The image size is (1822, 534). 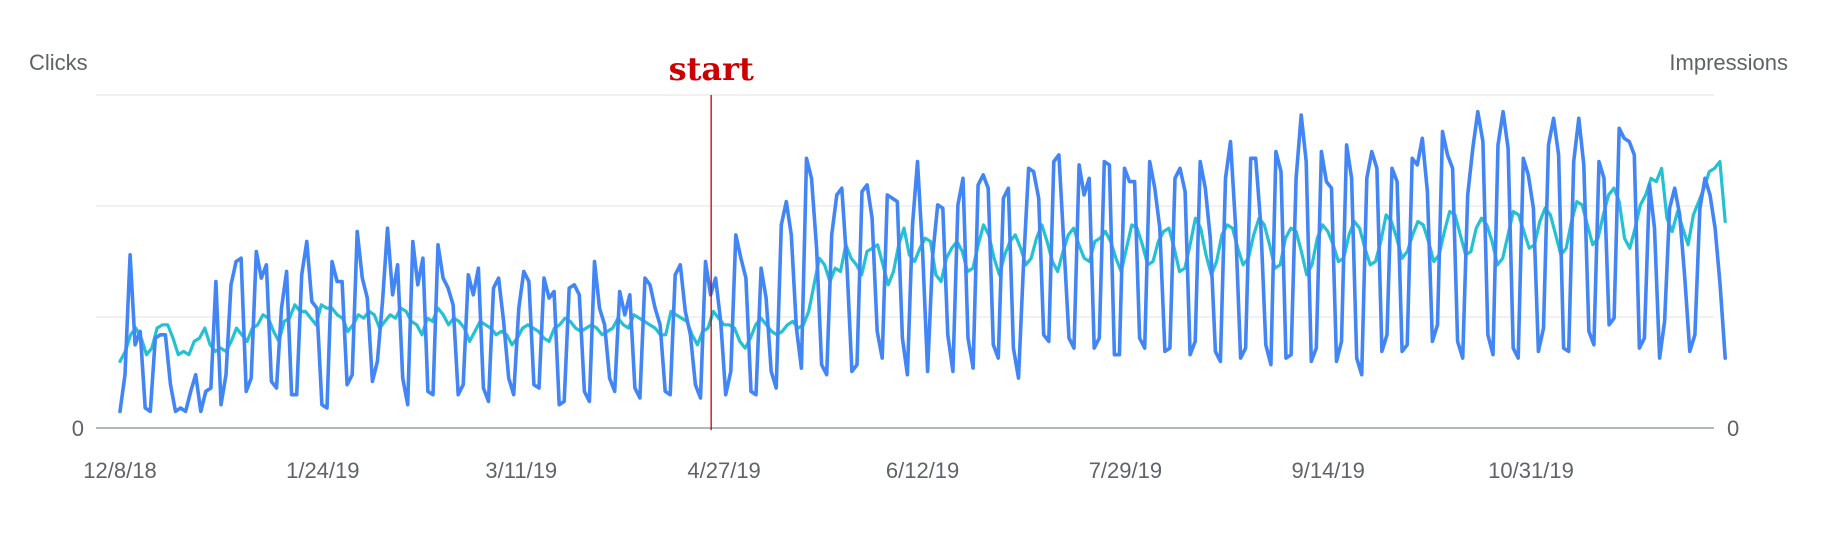 What do you see at coordinates (521, 470) in the screenshot?
I see `x-tick-label: 3/11/19` at bounding box center [521, 470].